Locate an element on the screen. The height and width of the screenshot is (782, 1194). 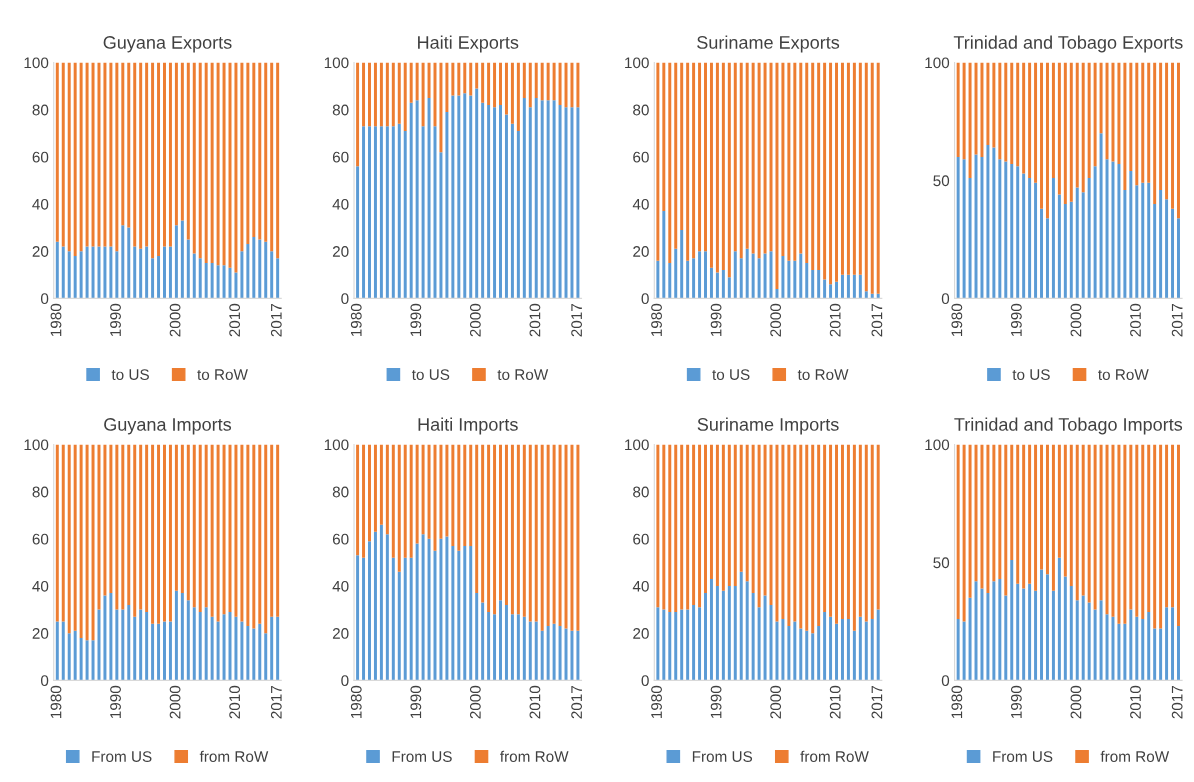
y-tick-label: 60 is located at coordinates (340, 539).